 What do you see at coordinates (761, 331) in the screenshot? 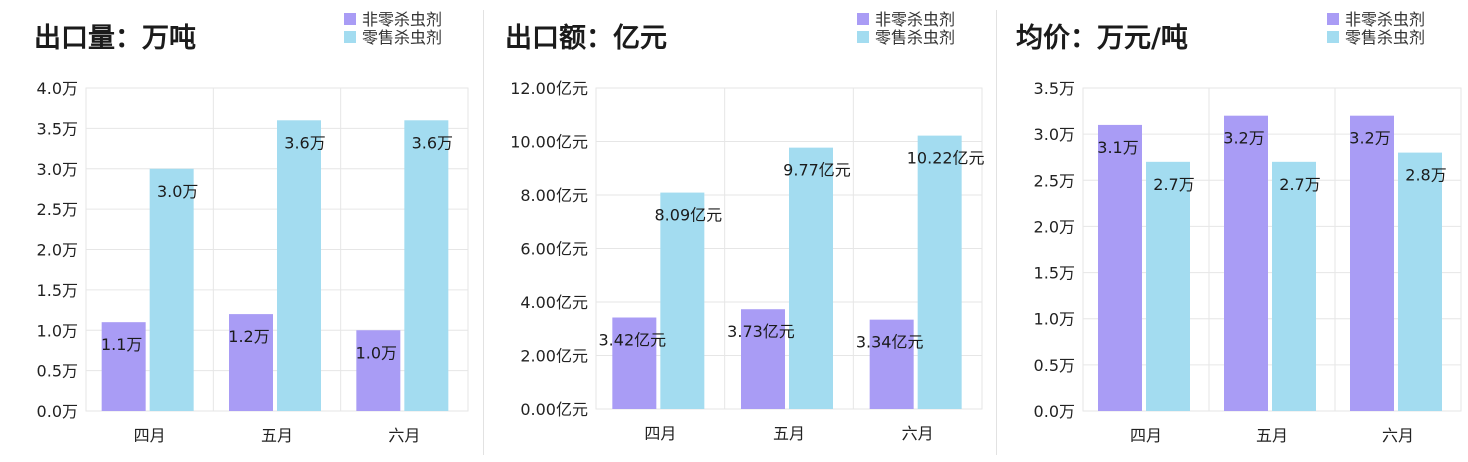
I see `data-label: 3.73亿元` at bounding box center [761, 331].